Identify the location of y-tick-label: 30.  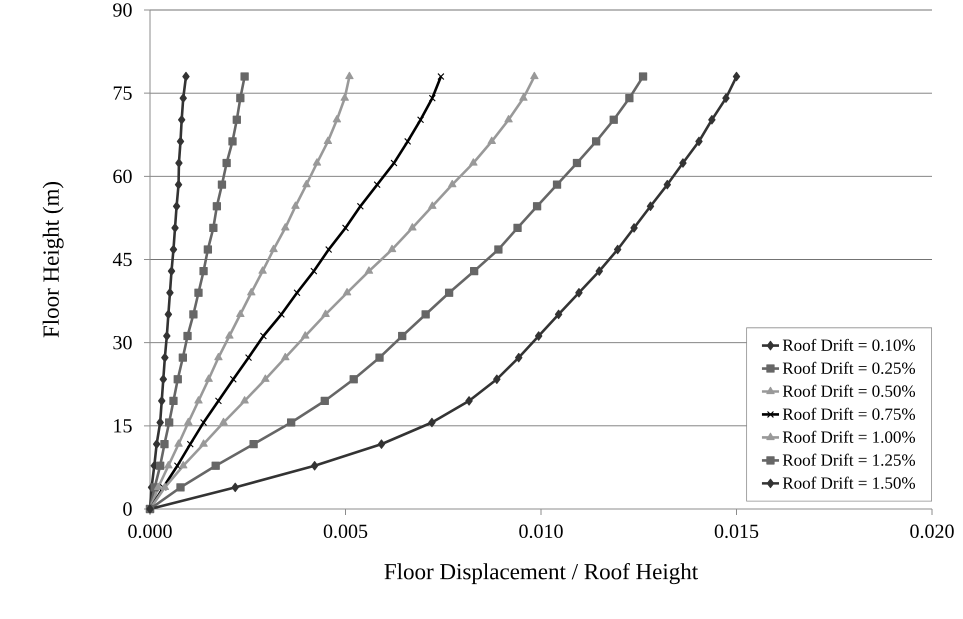
(122, 343).